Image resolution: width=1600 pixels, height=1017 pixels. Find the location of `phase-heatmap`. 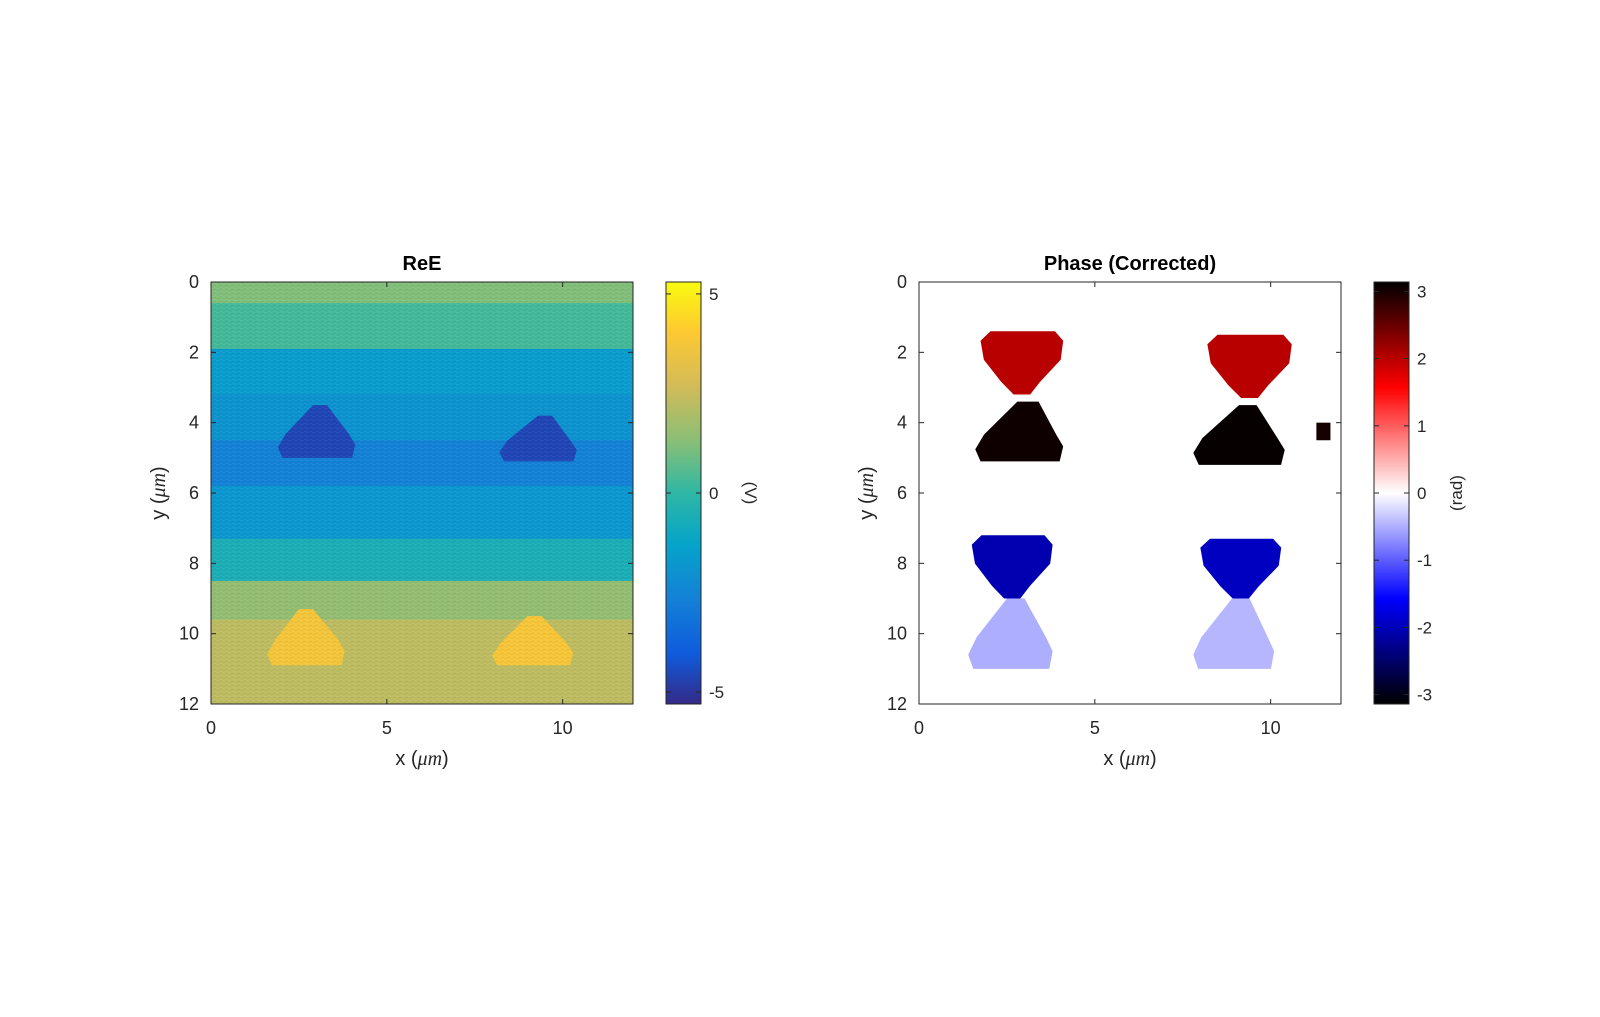

phase-heatmap is located at coordinates (1149, 500).